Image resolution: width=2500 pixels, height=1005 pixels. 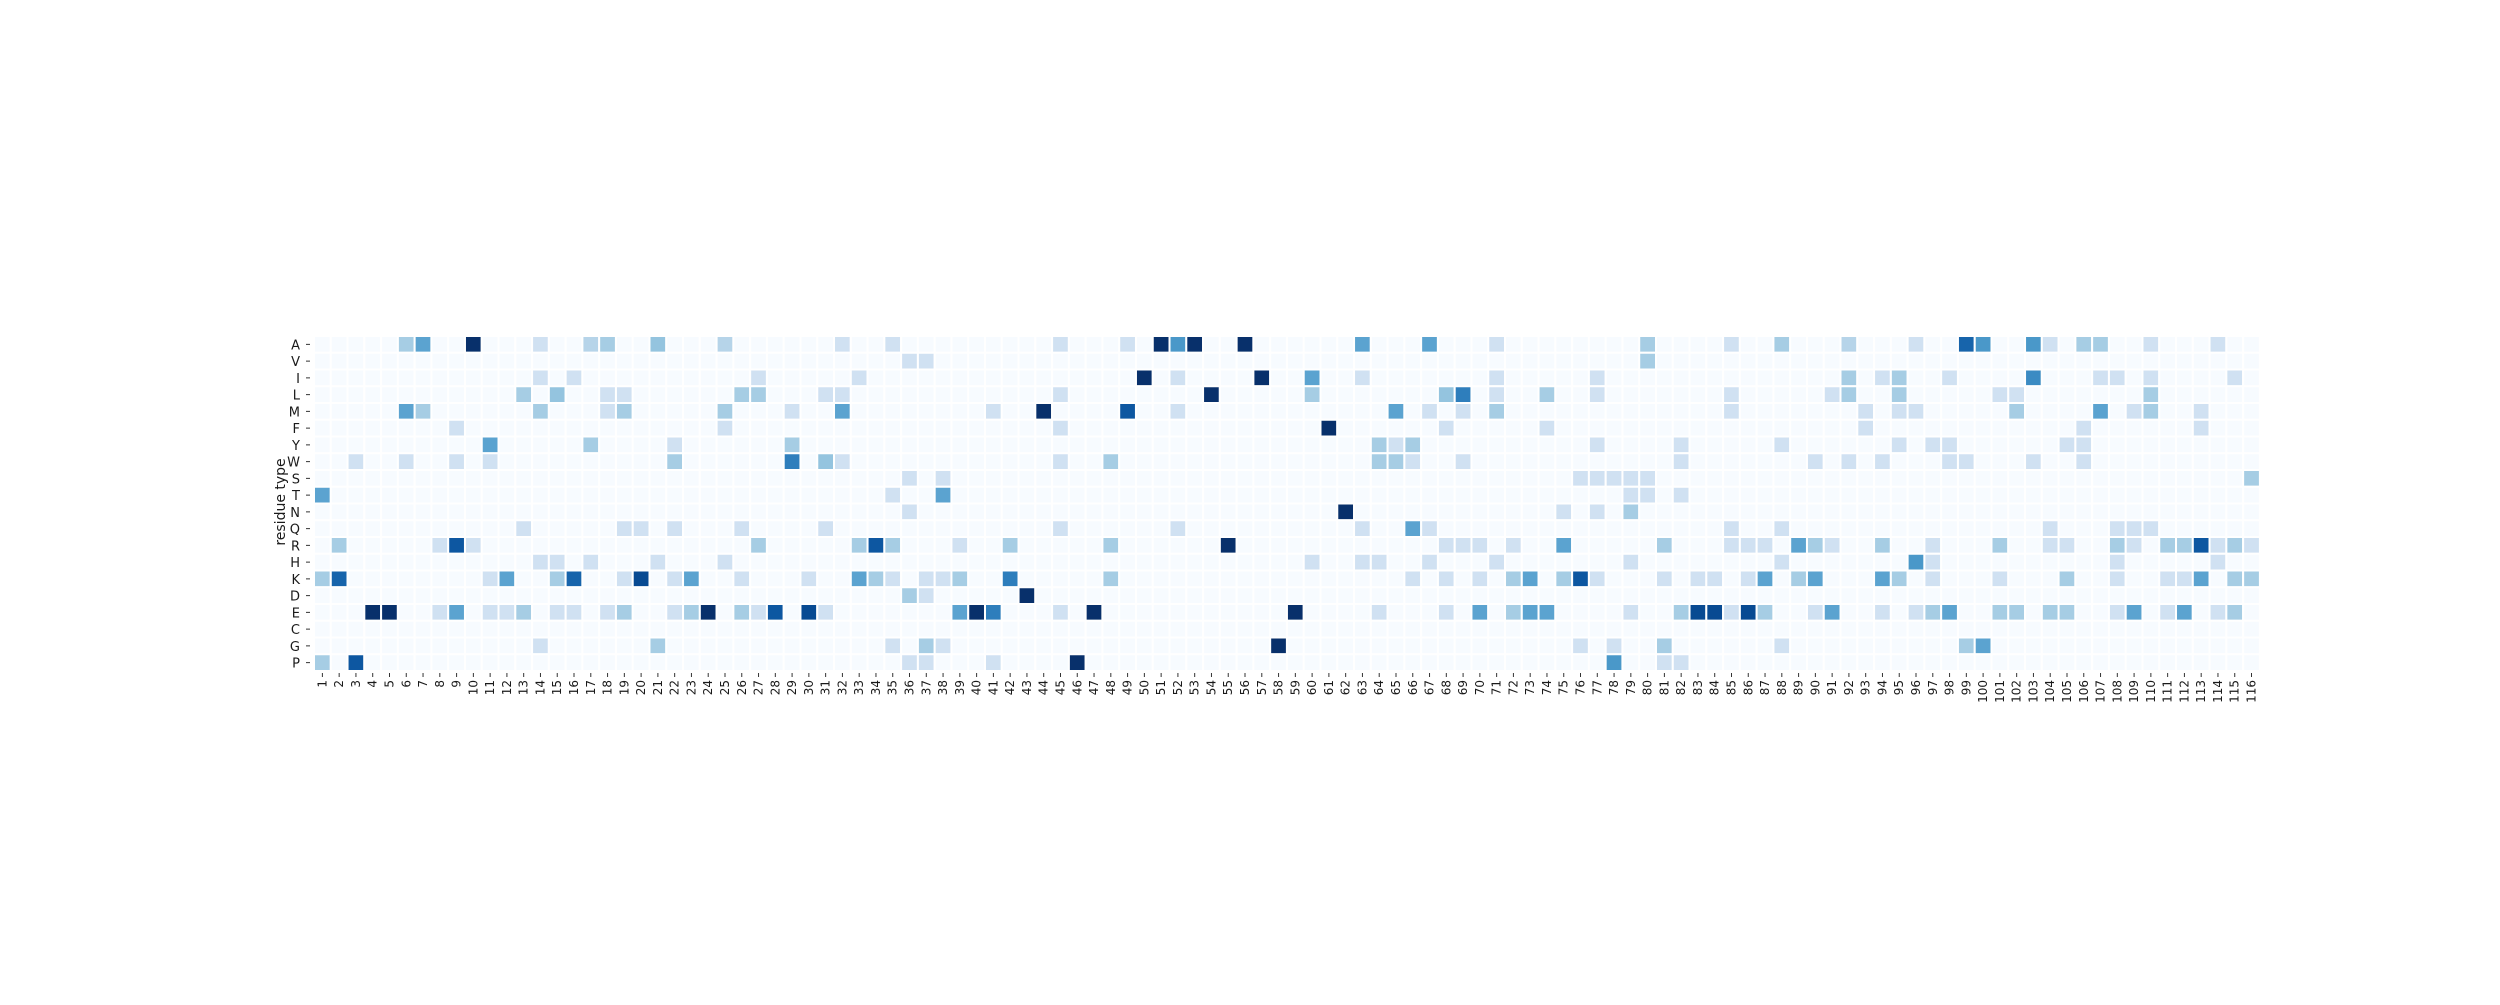 What do you see at coordinates (389, 684) in the screenshot?
I see `x-tick-label: 5` at bounding box center [389, 684].